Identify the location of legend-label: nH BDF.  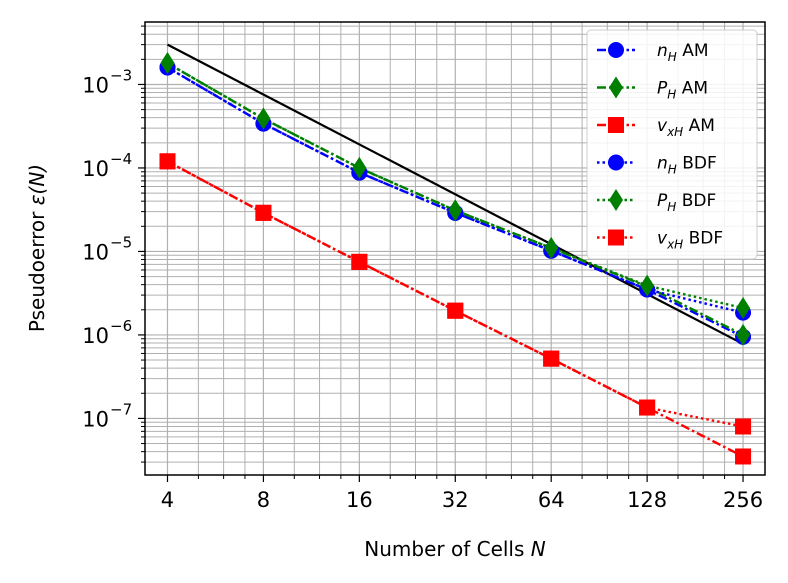
(687, 165).